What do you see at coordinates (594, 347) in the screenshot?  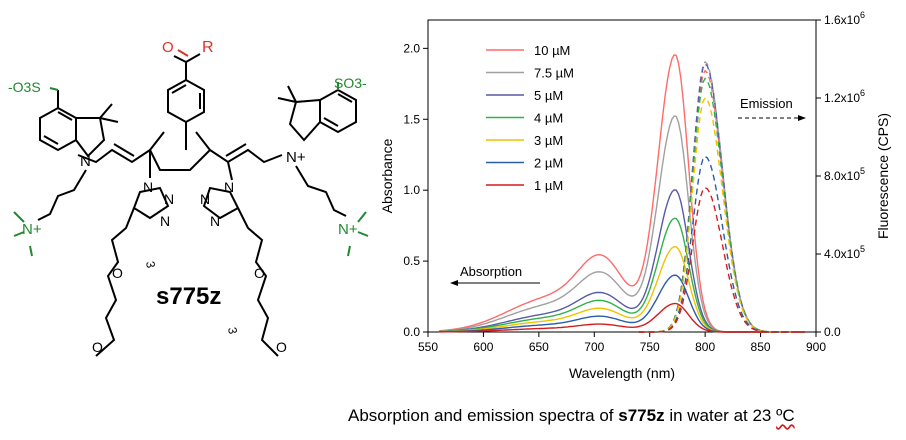 I see `x-tick-label: 700` at bounding box center [594, 347].